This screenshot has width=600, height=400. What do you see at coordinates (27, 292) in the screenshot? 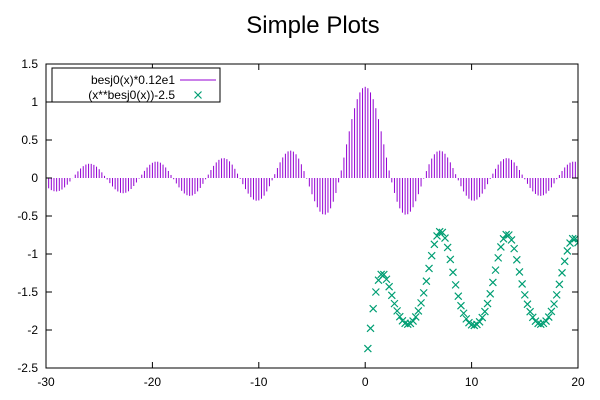
I see `y-tick-label: -1.5` at bounding box center [27, 292].